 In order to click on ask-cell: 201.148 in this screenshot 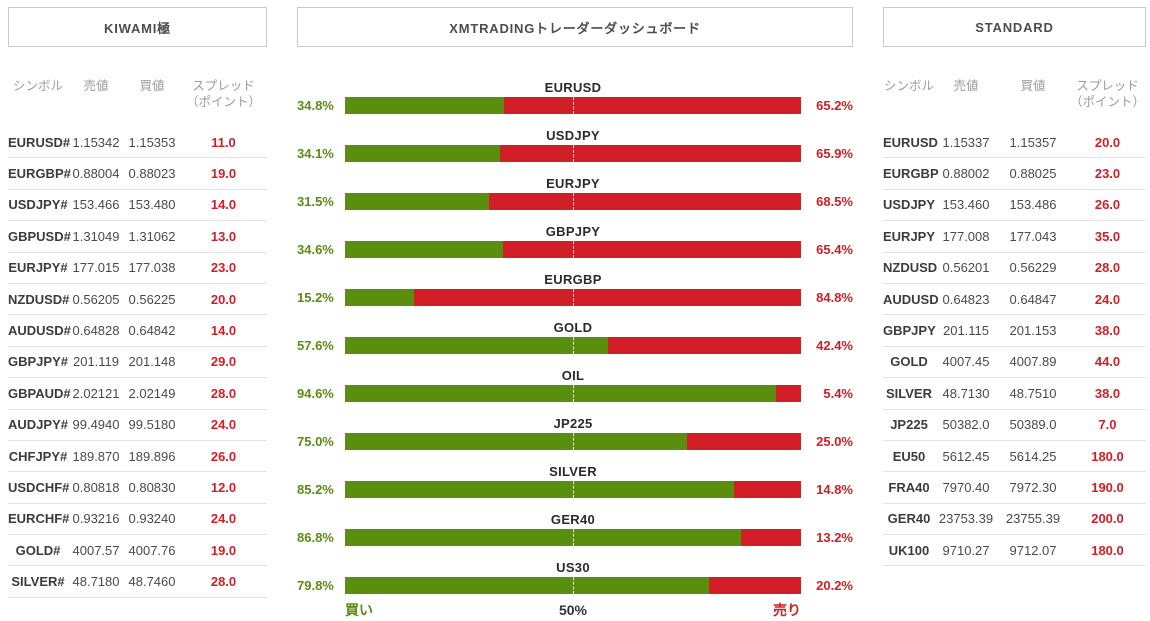, I will do `click(152, 362)`.